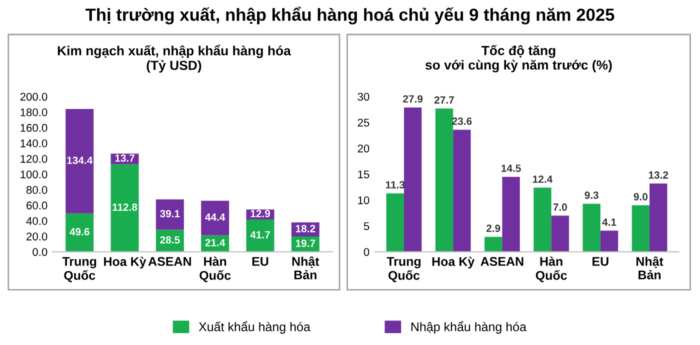 Image resolution: width=700 pixels, height=345 pixels. I want to click on y-tick-label: 60.0, so click(37, 206).